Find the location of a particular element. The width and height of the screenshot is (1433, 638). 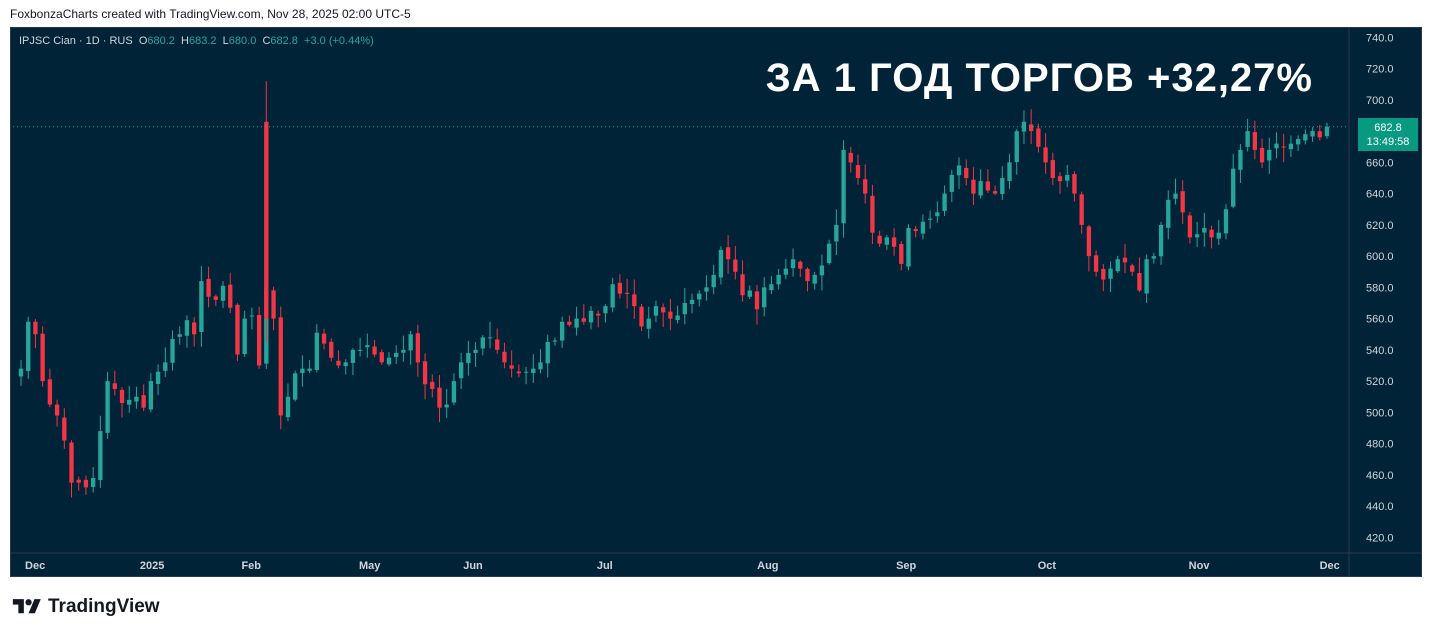

y-tick-label: 520.0 is located at coordinates (1380, 382).